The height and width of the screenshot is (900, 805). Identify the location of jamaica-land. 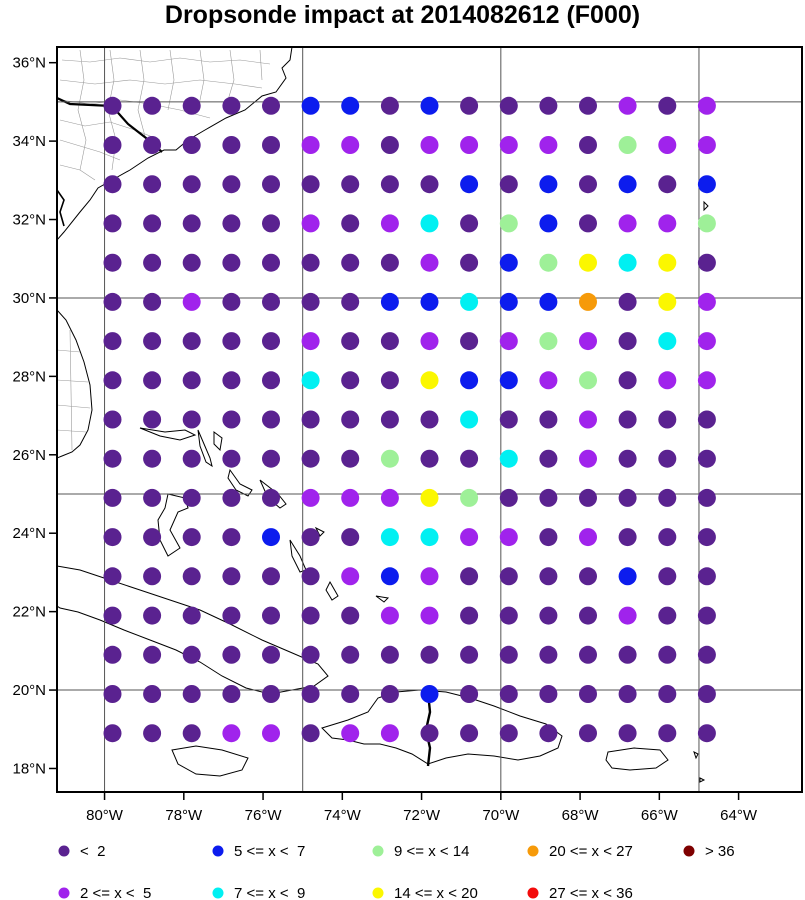
(210, 761).